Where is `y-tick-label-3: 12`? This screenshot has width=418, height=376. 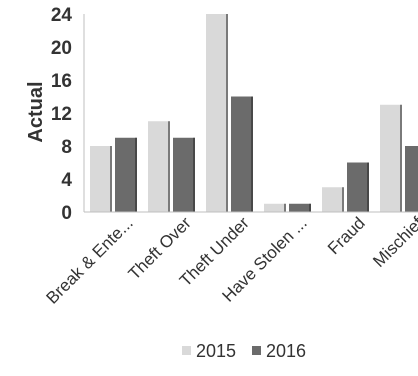
y-tick-label-3: 12 is located at coordinates (61, 114).